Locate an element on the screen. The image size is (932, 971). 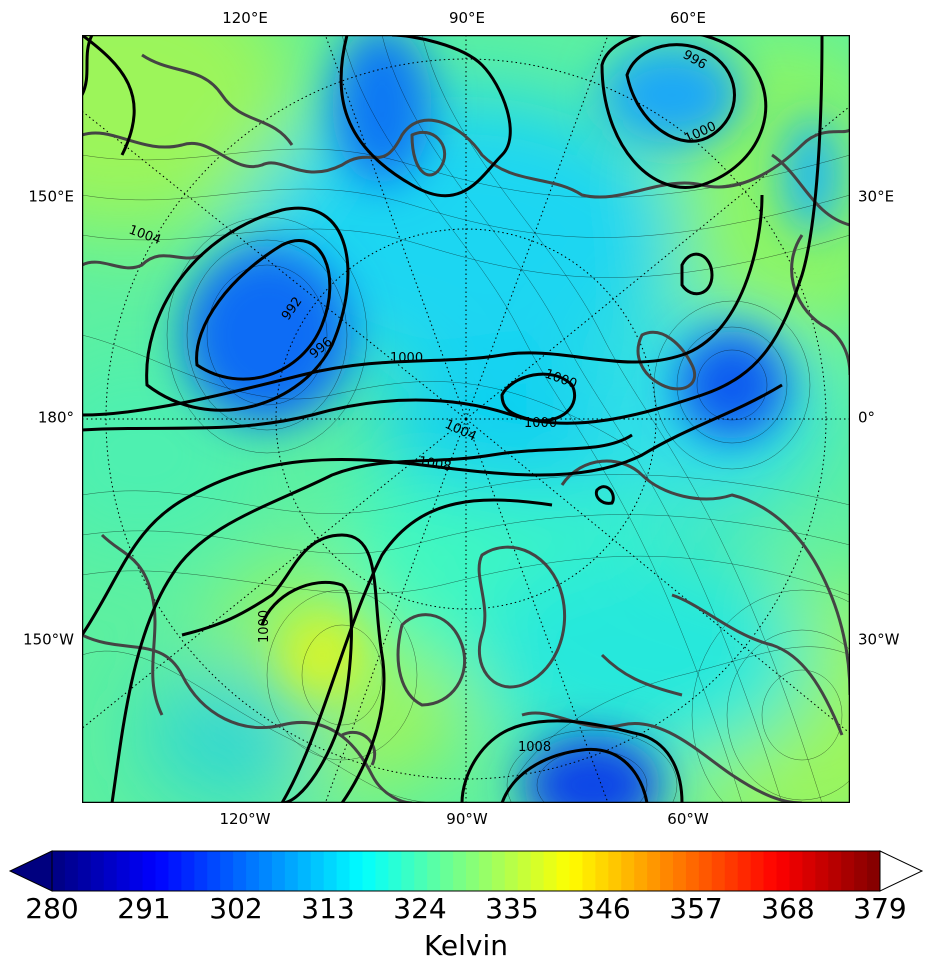
lon-label-right: 0° is located at coordinates (867, 417).